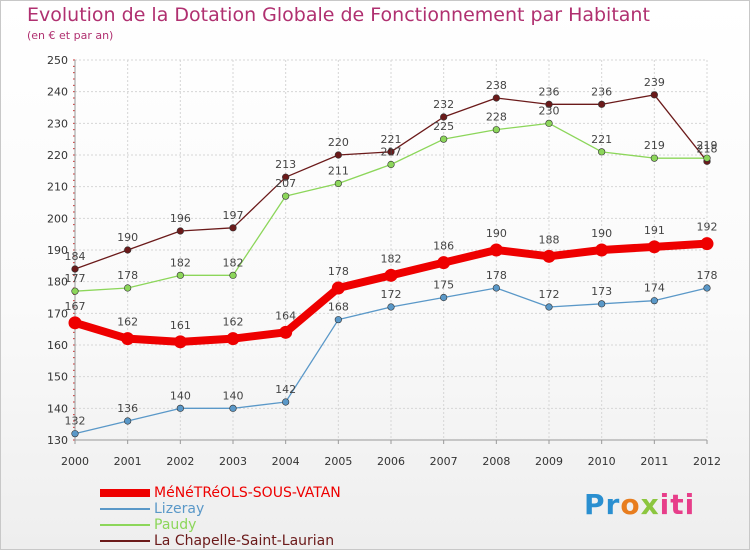  I want to click on data-label: 177, so click(75, 278).